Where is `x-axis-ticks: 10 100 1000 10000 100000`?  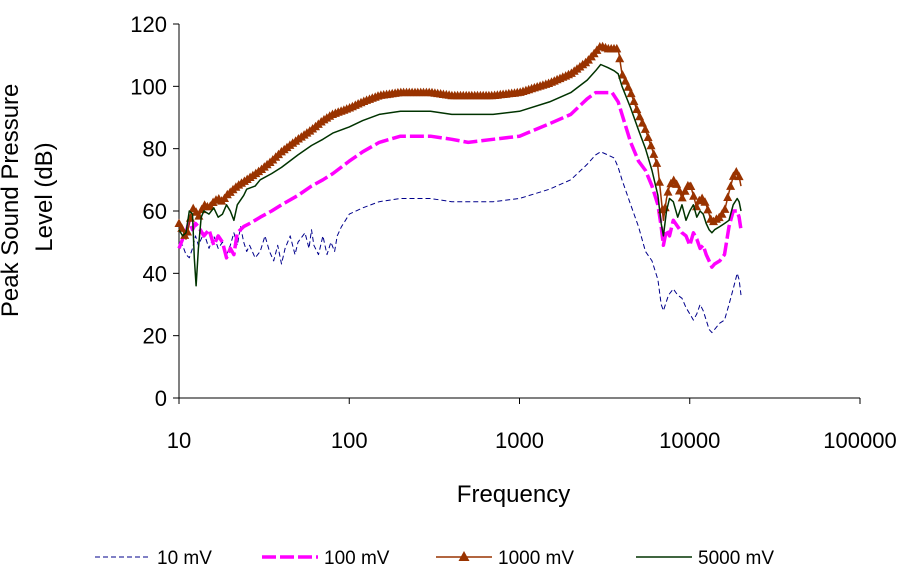
x-axis-ticks: 10 100 1000 10000 100000 is located at coordinates (532, 425).